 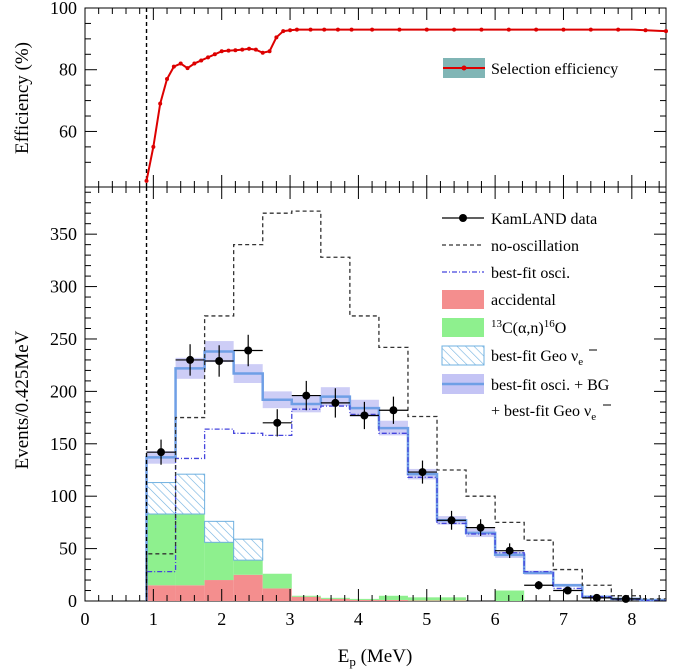 What do you see at coordinates (68, 549) in the screenshot?
I see `spectrum-y-tick-label: 50` at bounding box center [68, 549].